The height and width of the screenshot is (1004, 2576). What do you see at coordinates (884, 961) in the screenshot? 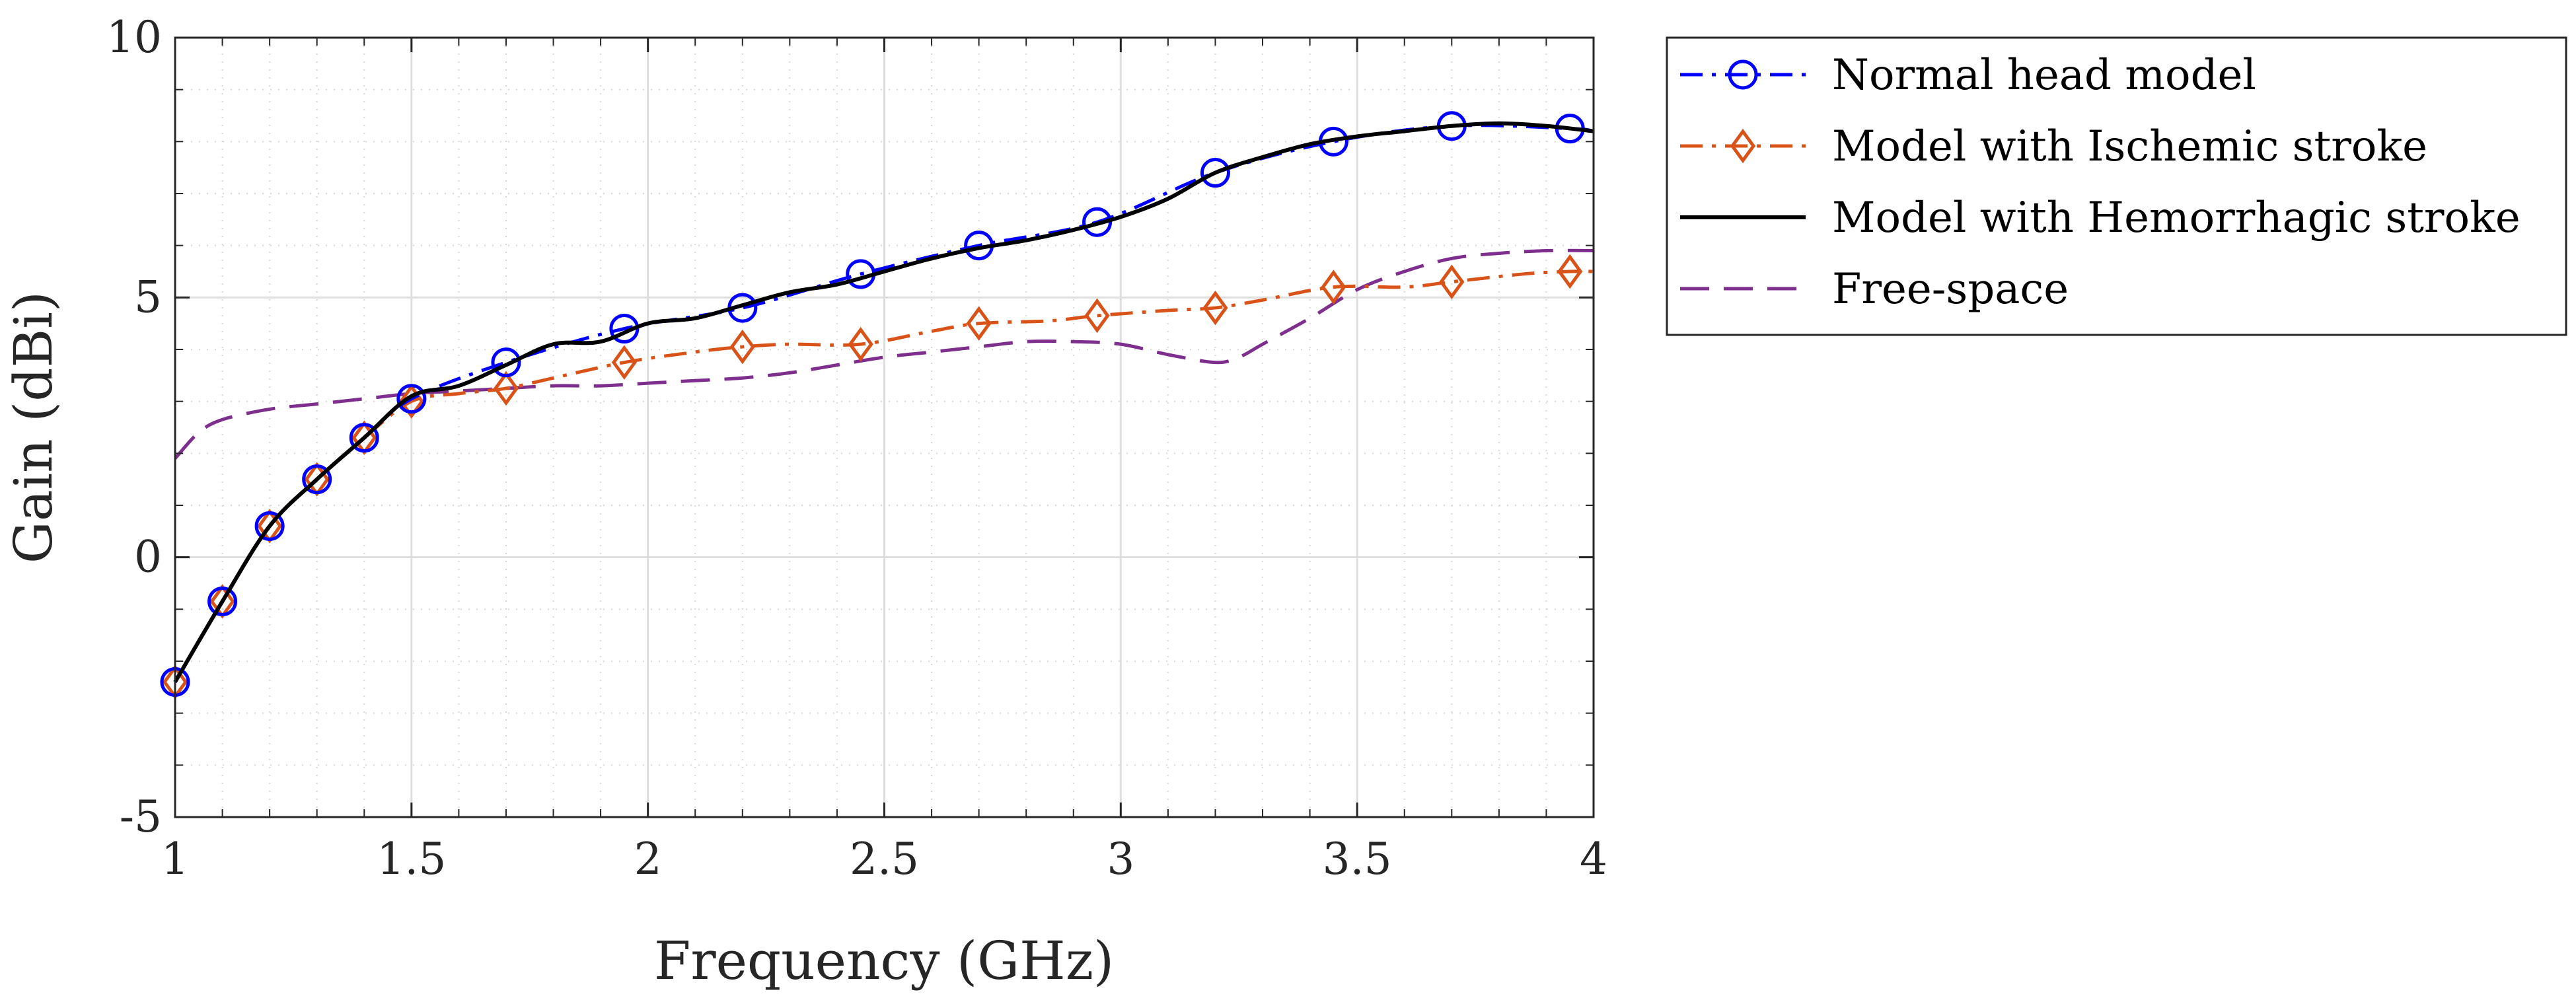
I see `x-axis-label: Frequency (GHz)` at bounding box center [884, 961].